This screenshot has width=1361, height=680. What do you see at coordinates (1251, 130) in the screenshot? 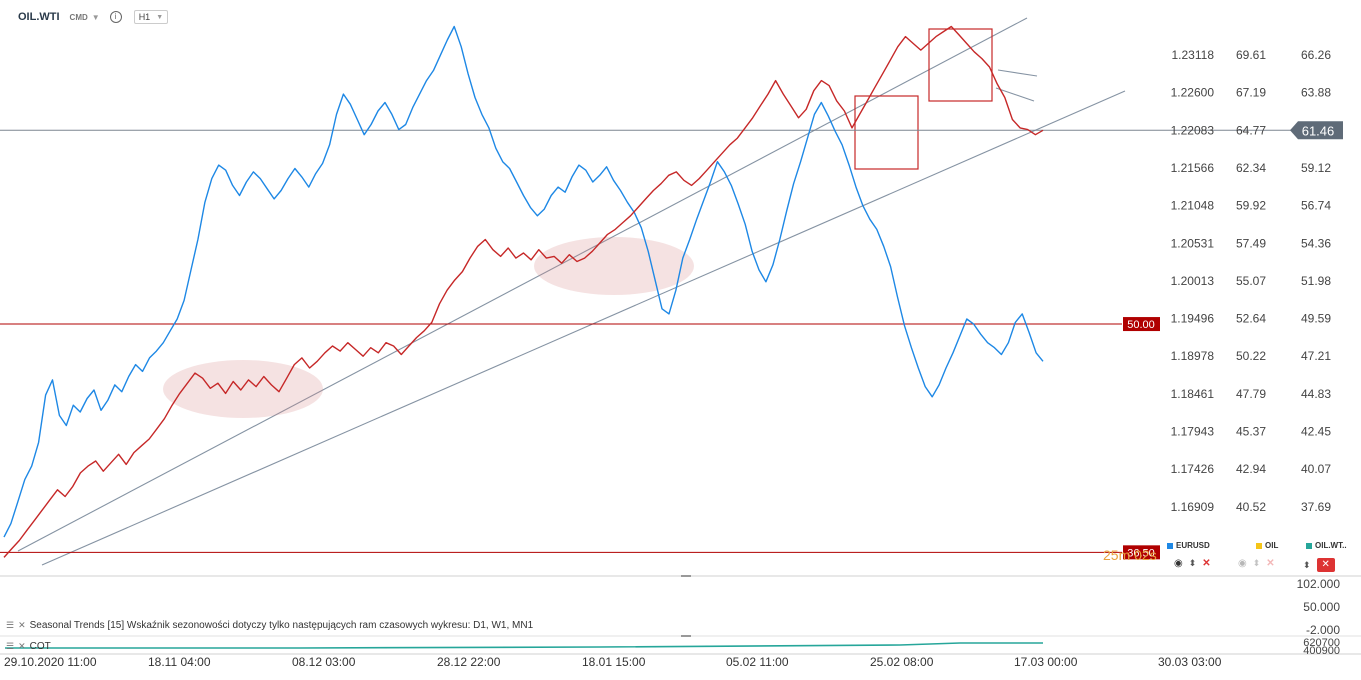
I see `oil-axis-tick: 64.77` at bounding box center [1251, 130].